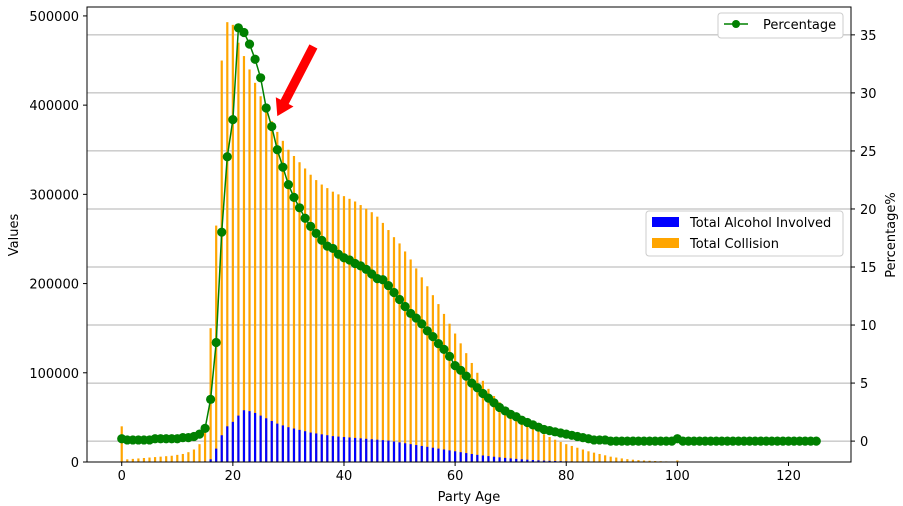 This screenshot has height=506, width=903. What do you see at coordinates (344, 476) in the screenshot?
I see `x-tick-label: 40` at bounding box center [344, 476].